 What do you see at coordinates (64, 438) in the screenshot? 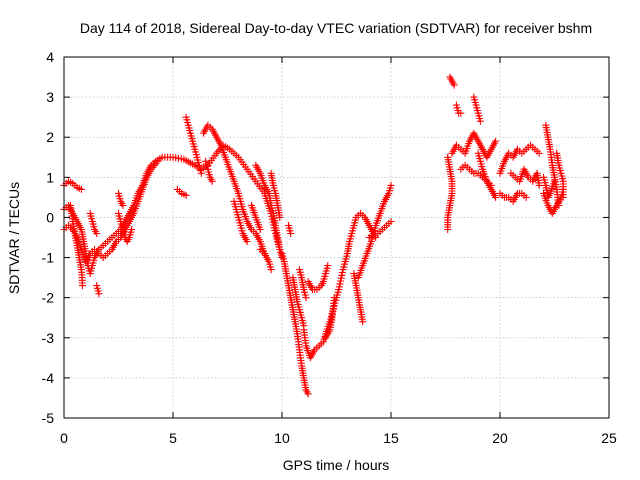
I see `x-tick-label: 0` at bounding box center [64, 438].